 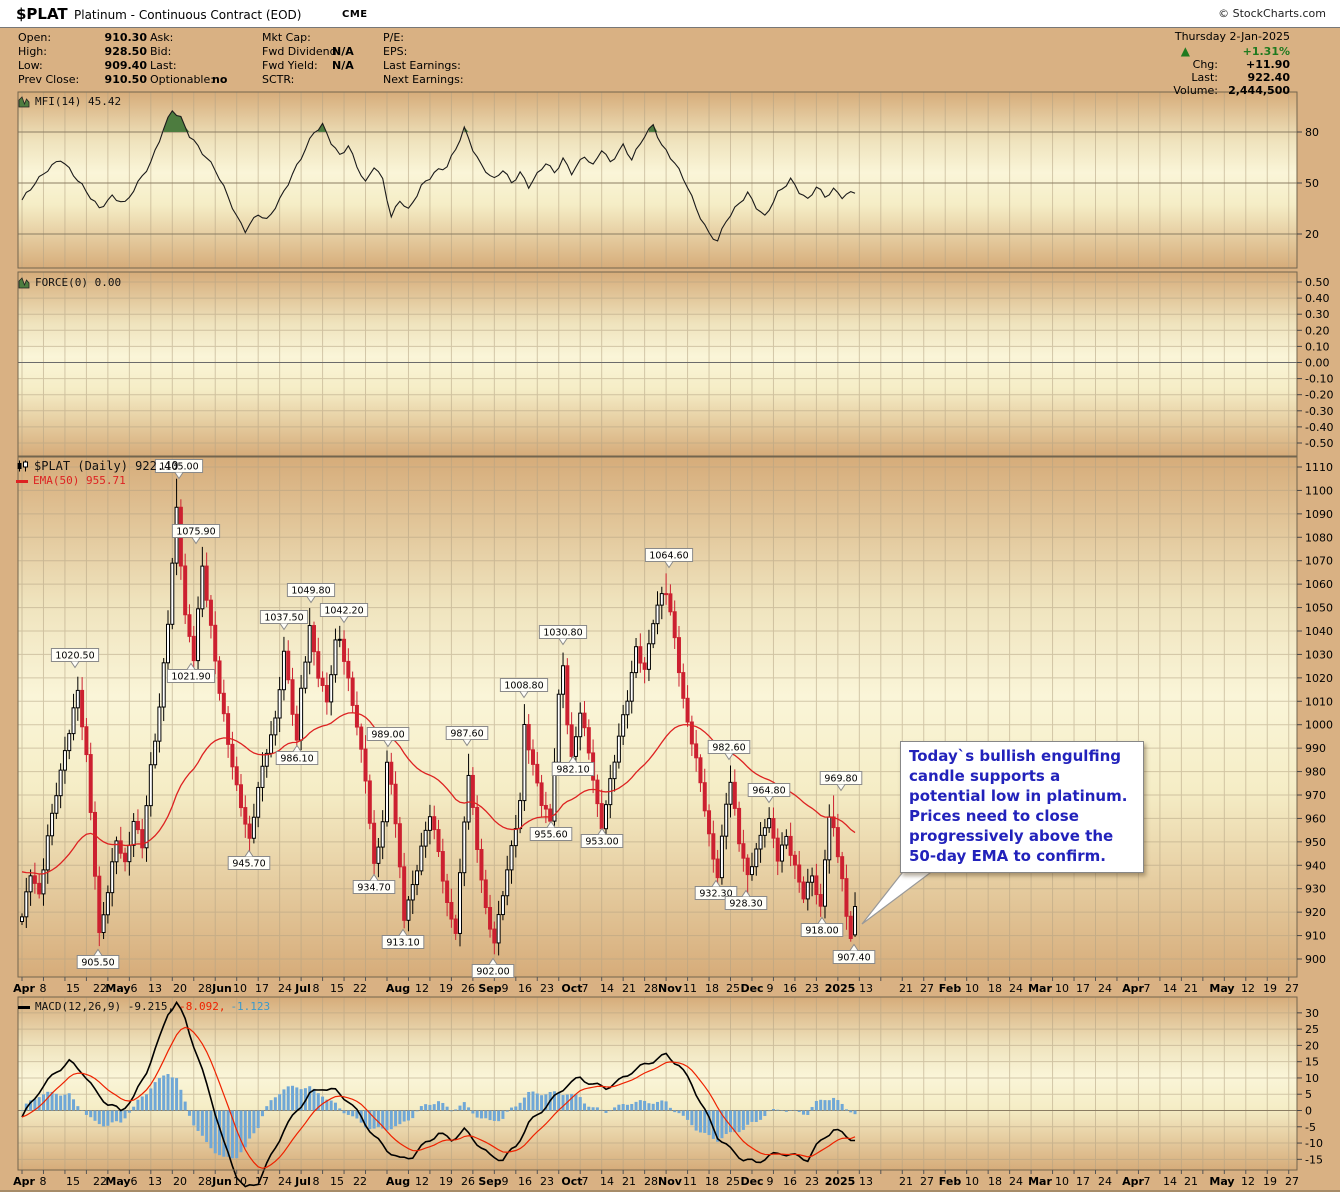 What do you see at coordinates (1317, 298) in the screenshot?
I see `svg-text: 0.40` at bounding box center [1317, 298].